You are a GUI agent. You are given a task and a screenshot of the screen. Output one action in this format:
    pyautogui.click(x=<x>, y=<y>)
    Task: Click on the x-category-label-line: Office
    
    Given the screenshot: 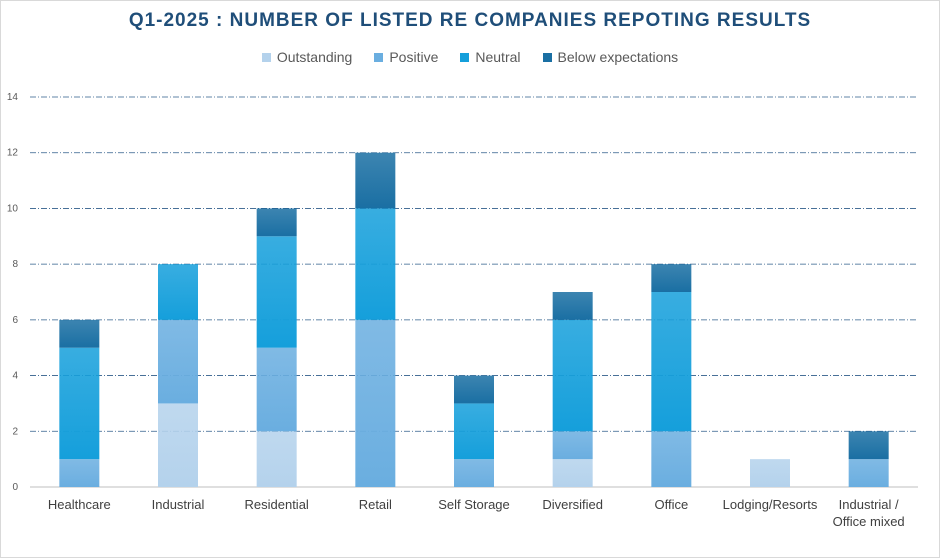 What is the action you would take?
    pyautogui.click(x=671, y=504)
    